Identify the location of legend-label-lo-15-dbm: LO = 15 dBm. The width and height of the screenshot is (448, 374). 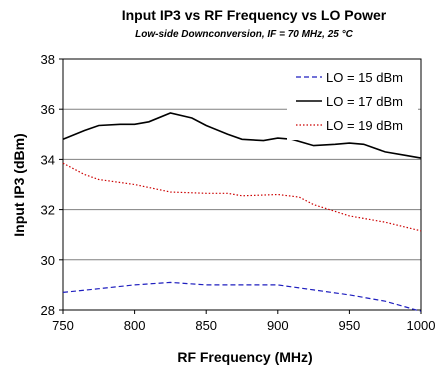
(364, 77).